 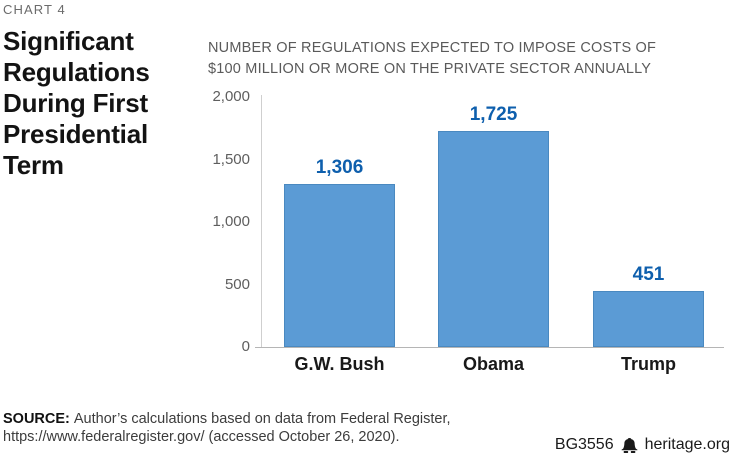 I want to click on y-axis-line, so click(x=261, y=221).